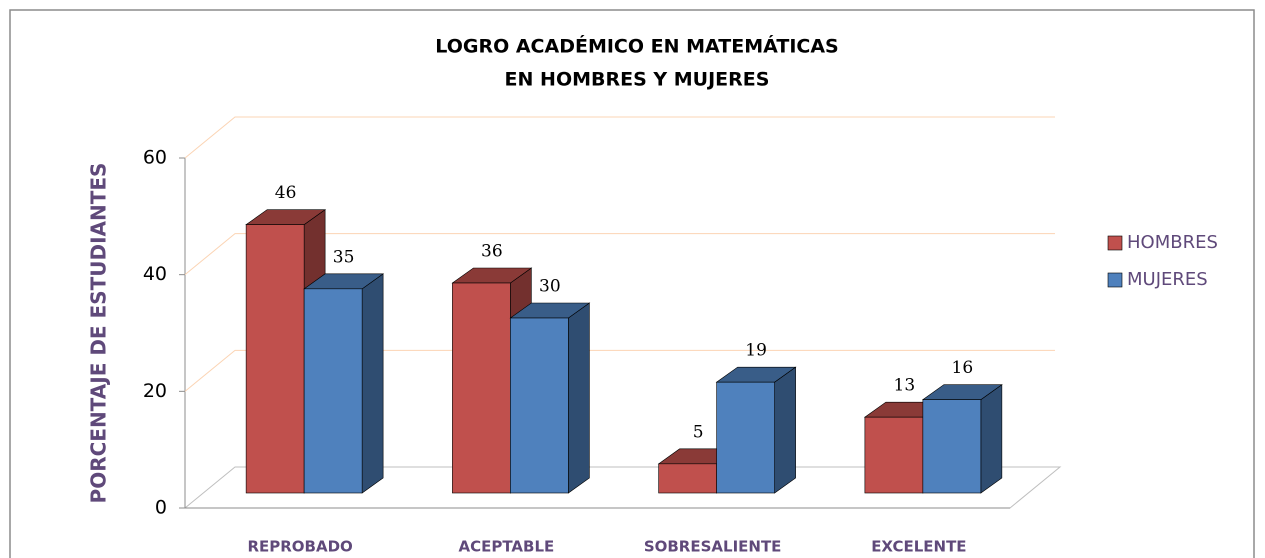 Image resolution: width=1265 pixels, height=558 pixels. Describe the element at coordinates (756, 351) in the screenshot. I see `data-label: 19` at that location.